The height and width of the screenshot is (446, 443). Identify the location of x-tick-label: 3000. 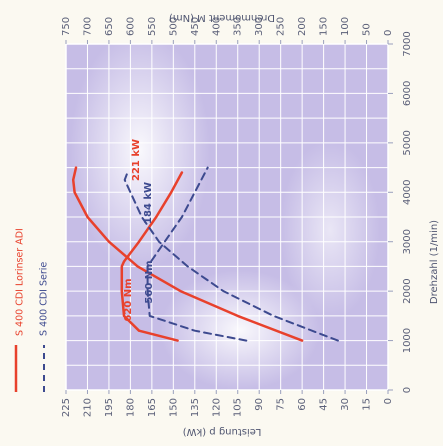
(407, 241).